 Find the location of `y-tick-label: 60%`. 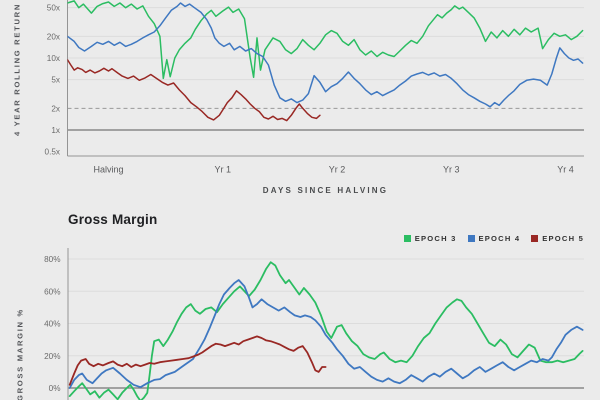

y-tick-label: 60% is located at coordinates (52, 291).